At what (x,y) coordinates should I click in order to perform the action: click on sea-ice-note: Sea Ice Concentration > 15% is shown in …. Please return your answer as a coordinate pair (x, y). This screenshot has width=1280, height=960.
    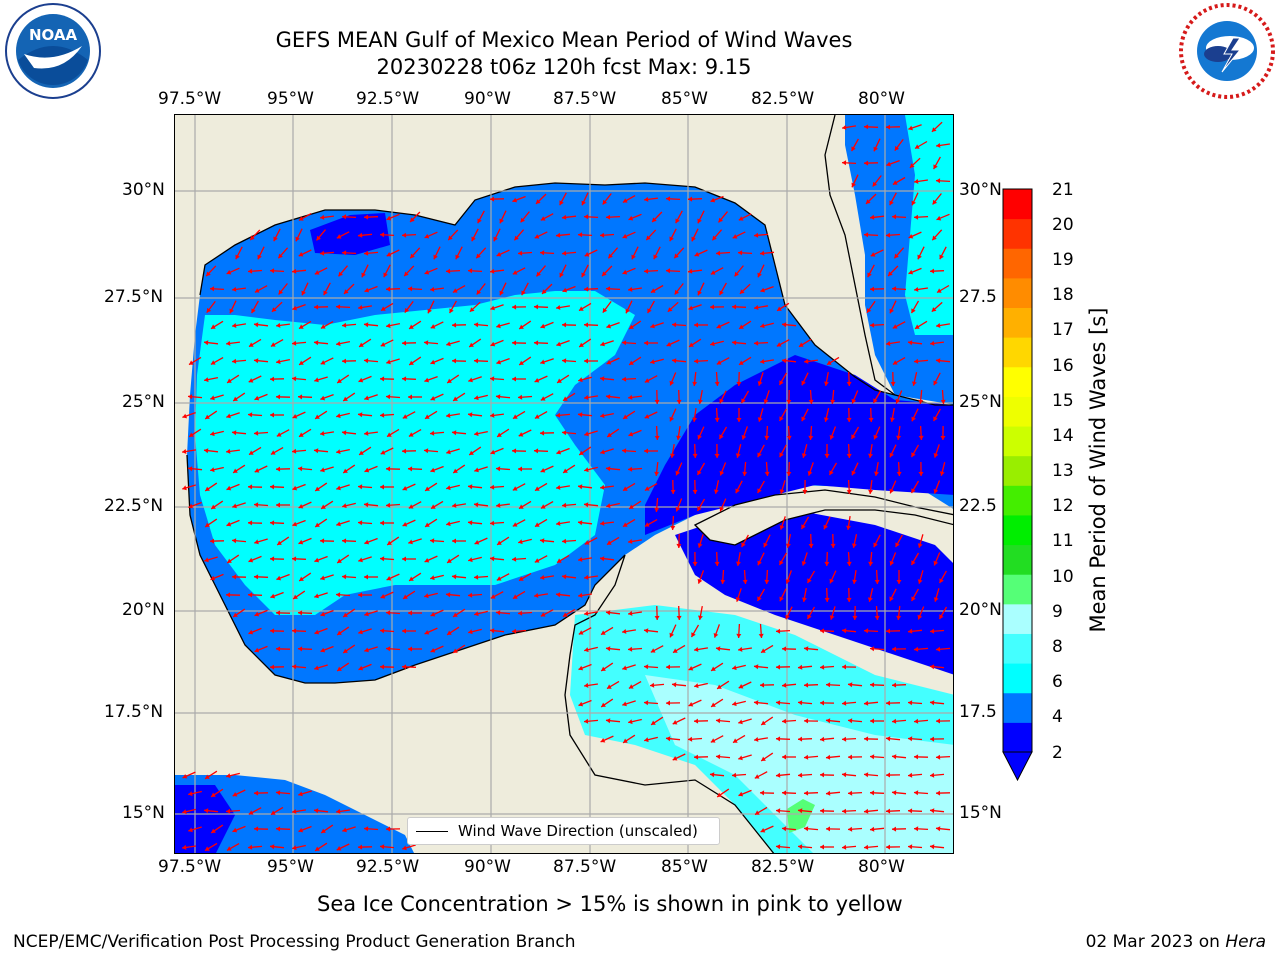
    Looking at the image, I should click on (610, 904).